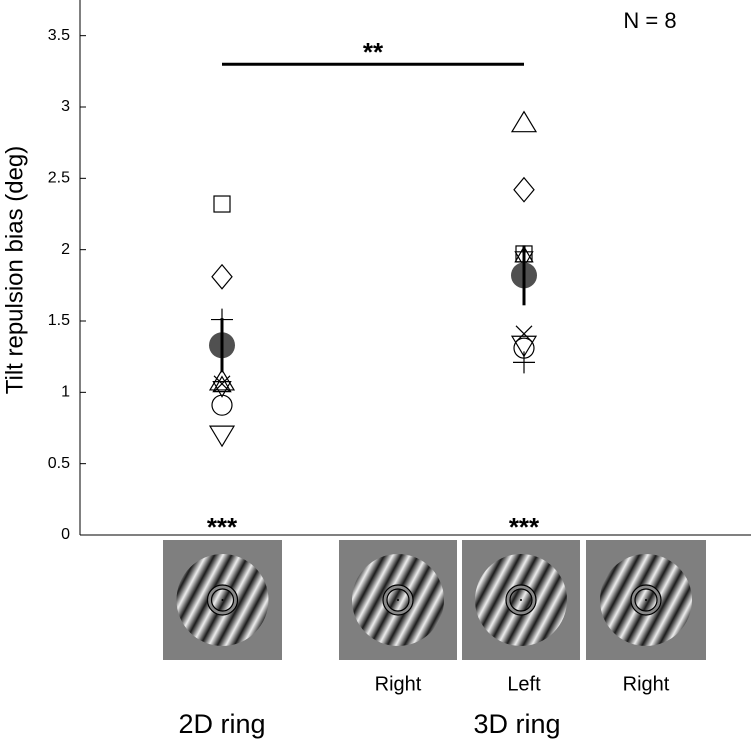  I want to click on y-tick-label: 2, so click(65, 249).